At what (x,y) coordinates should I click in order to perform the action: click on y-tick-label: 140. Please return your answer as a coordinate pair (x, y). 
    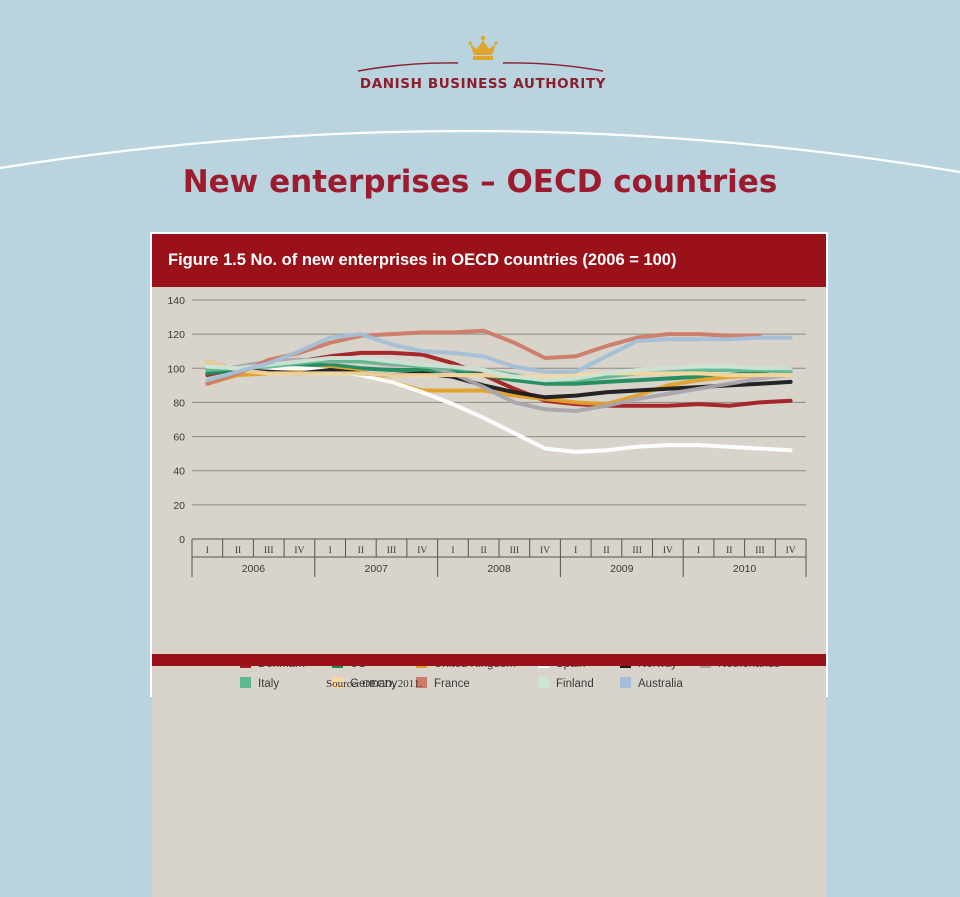
    Looking at the image, I should click on (176, 301).